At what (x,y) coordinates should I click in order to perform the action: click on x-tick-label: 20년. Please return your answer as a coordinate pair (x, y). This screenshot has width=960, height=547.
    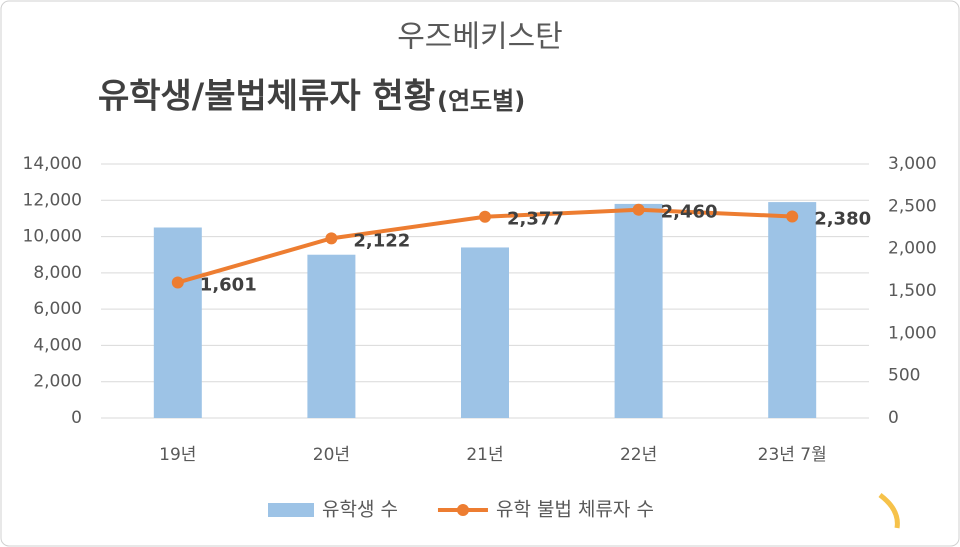
    Looking at the image, I should click on (331, 455).